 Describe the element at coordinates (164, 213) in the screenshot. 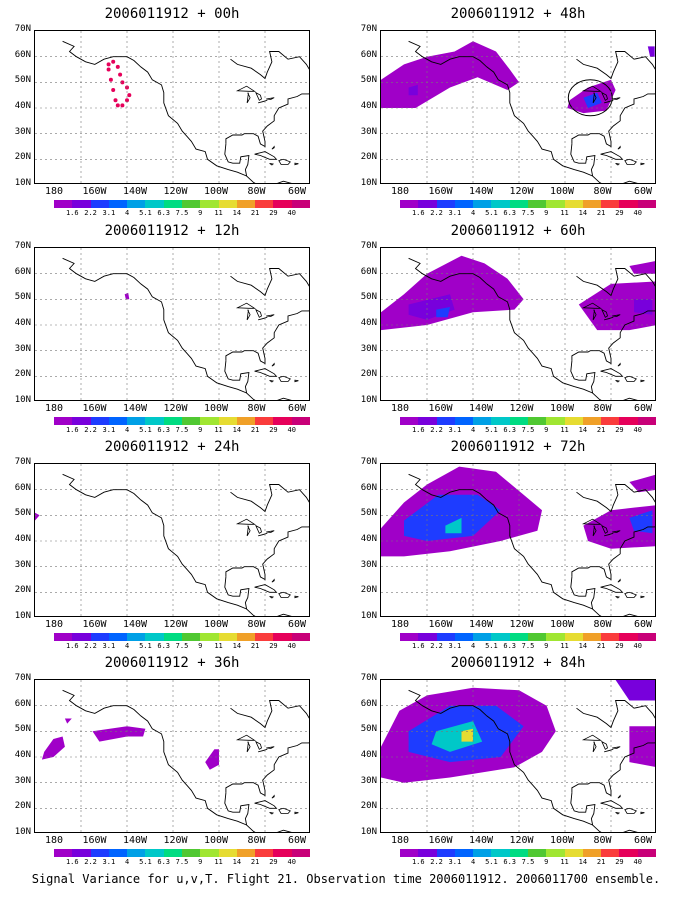

I see `colorbar-label: 6.3` at that location.